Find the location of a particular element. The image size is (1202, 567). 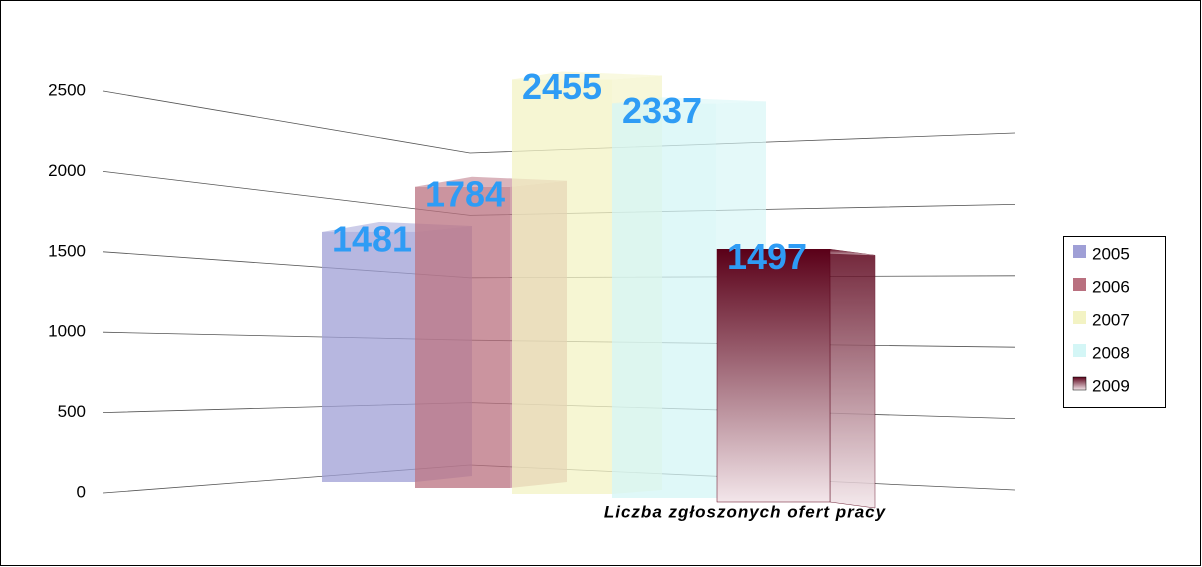

y-tick-label: 2000 is located at coordinates (67, 170).